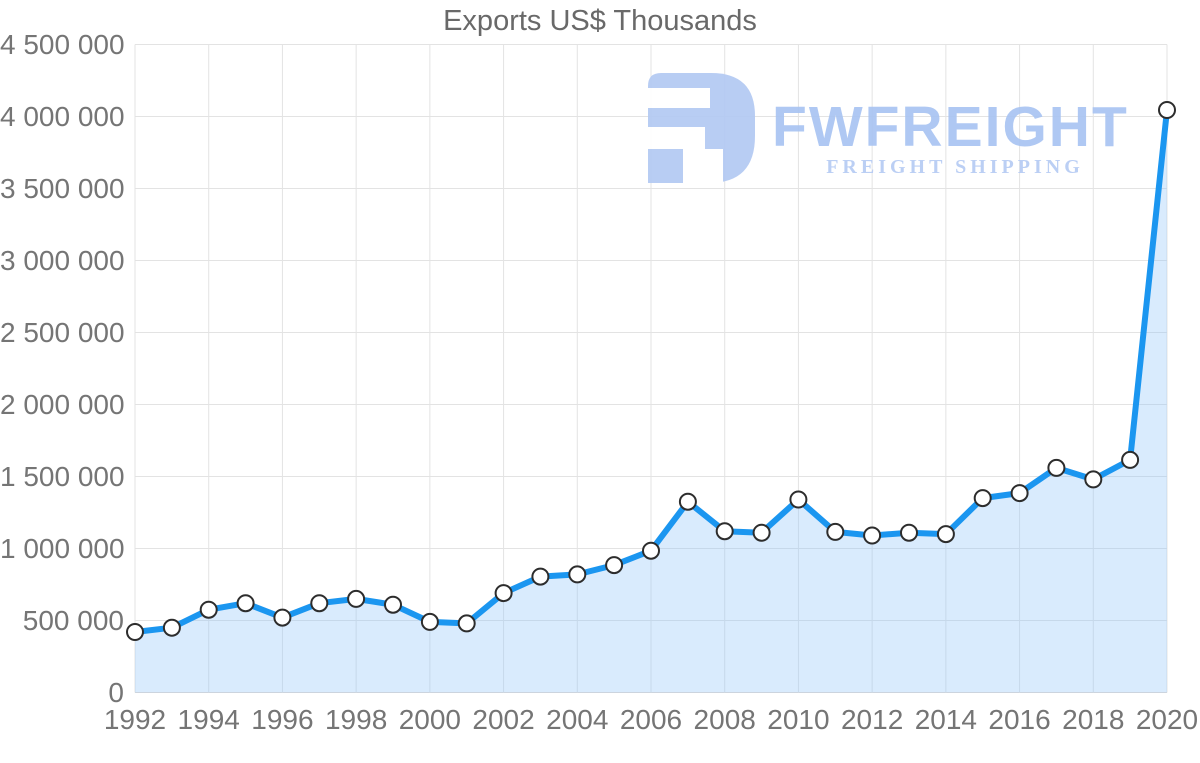 The width and height of the screenshot is (1200, 763). What do you see at coordinates (503, 719) in the screenshot?
I see `x-tick-label: 2002` at bounding box center [503, 719].